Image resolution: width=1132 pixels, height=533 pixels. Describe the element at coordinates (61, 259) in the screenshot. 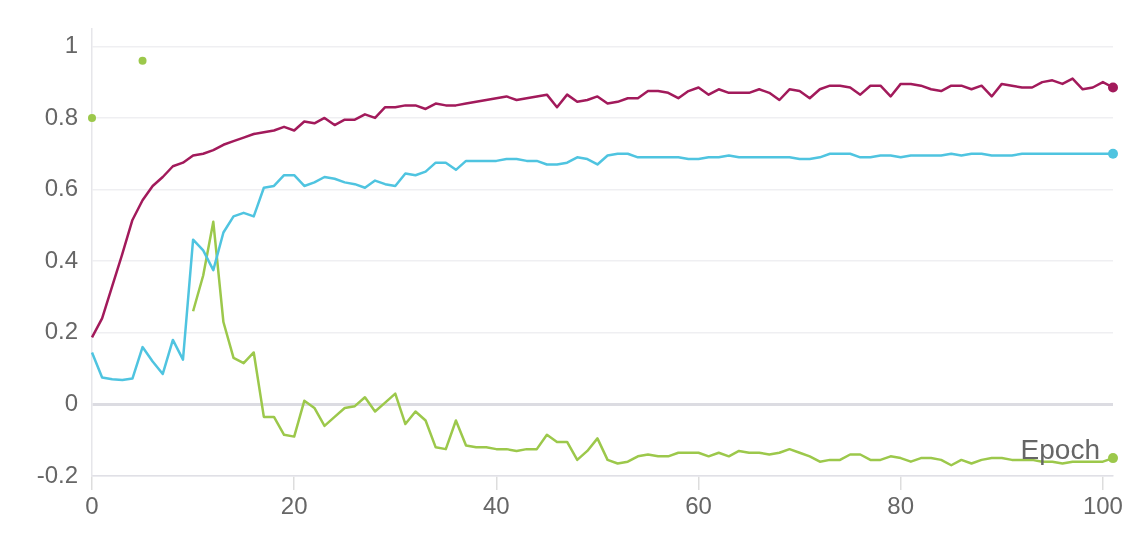

I see `y-tick-label: 0.4` at that location.